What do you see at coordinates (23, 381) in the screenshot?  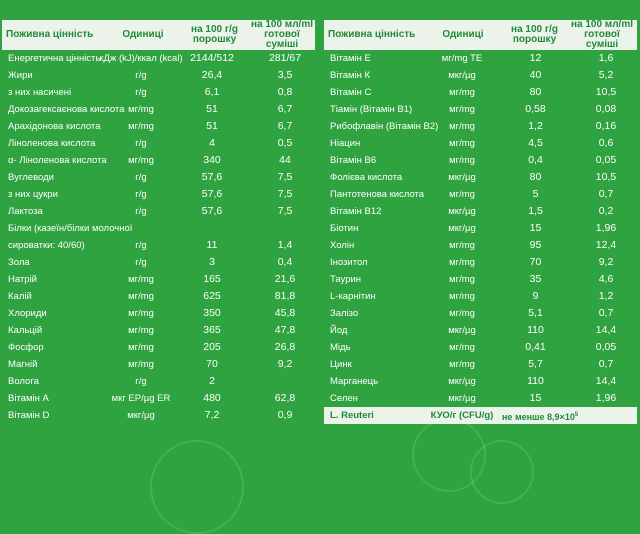 I see `cell-nutrient: Волога` at bounding box center [23, 381].